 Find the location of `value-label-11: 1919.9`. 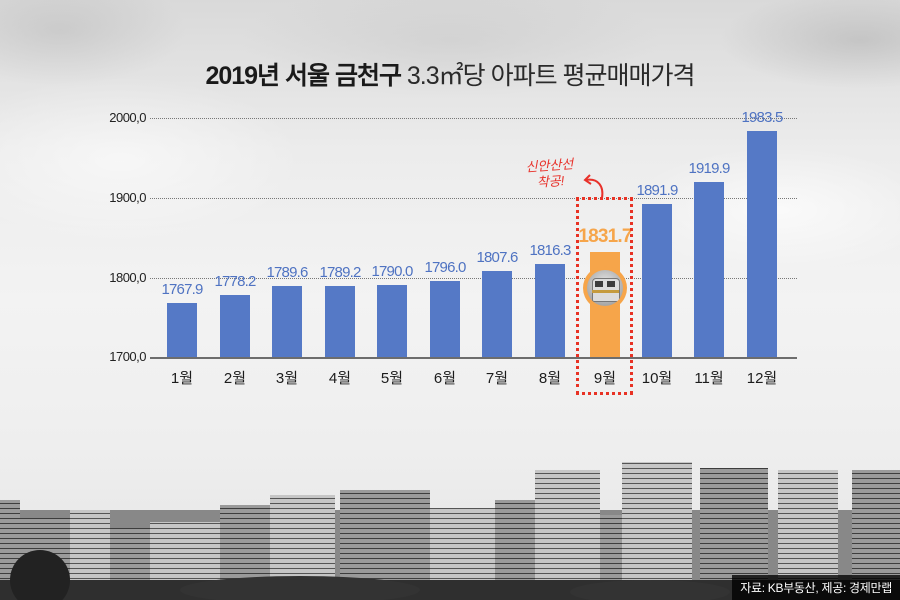

value-label-11: 1919.9 is located at coordinates (709, 168).